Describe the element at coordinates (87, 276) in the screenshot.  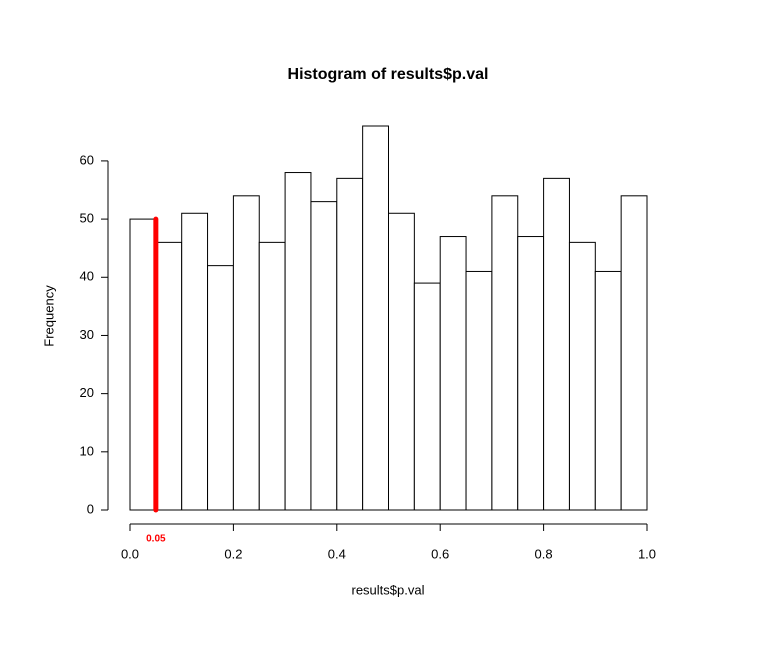
I see `y-tick-label: 40` at that location.